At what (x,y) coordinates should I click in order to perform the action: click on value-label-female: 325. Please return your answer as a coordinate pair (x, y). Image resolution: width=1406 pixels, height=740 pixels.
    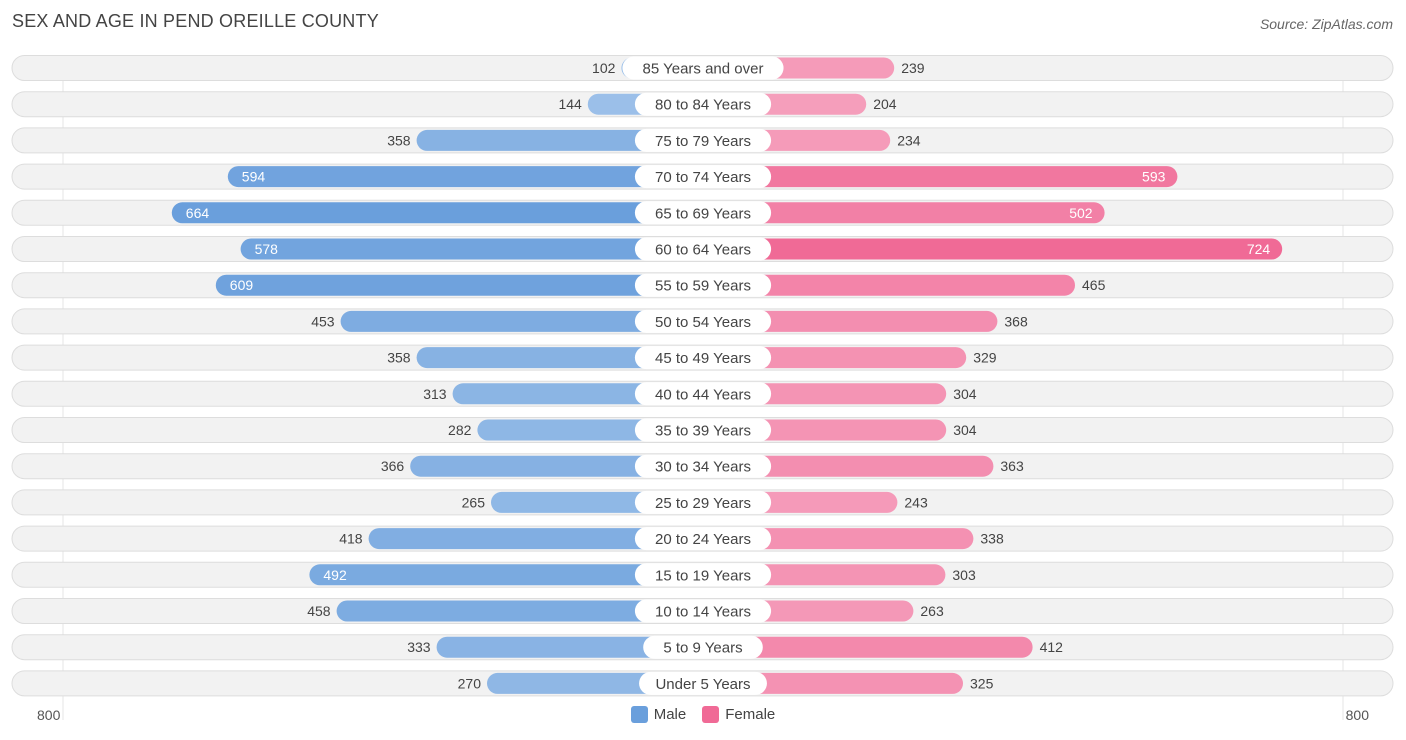
    Looking at the image, I should click on (982, 683).